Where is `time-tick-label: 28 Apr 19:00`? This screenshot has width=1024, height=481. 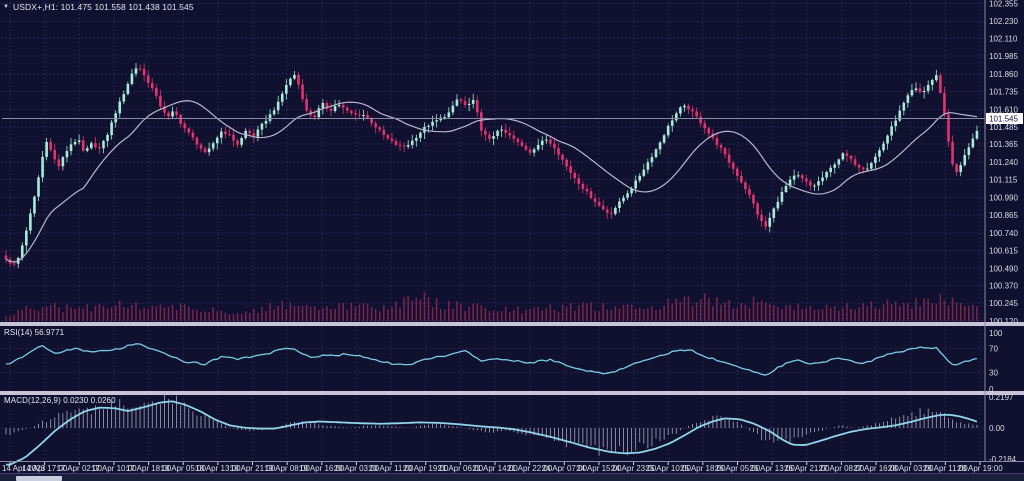 time-tick-label: 28 Apr 19:00 is located at coordinates (980, 468).